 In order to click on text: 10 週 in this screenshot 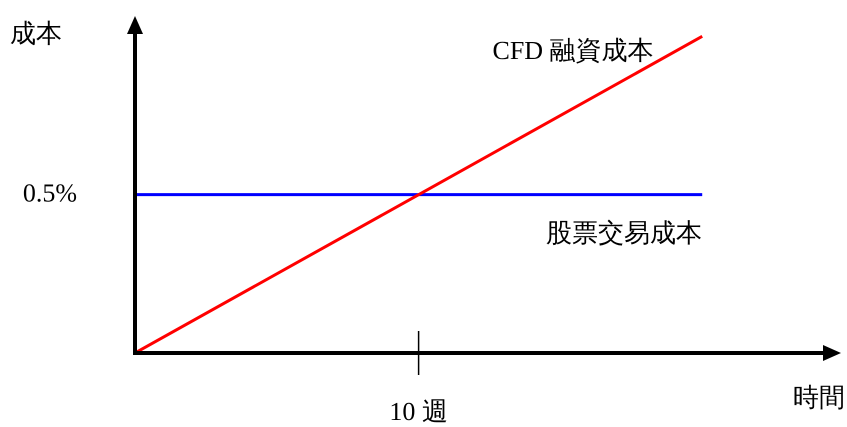, I will do `click(418, 411)`.